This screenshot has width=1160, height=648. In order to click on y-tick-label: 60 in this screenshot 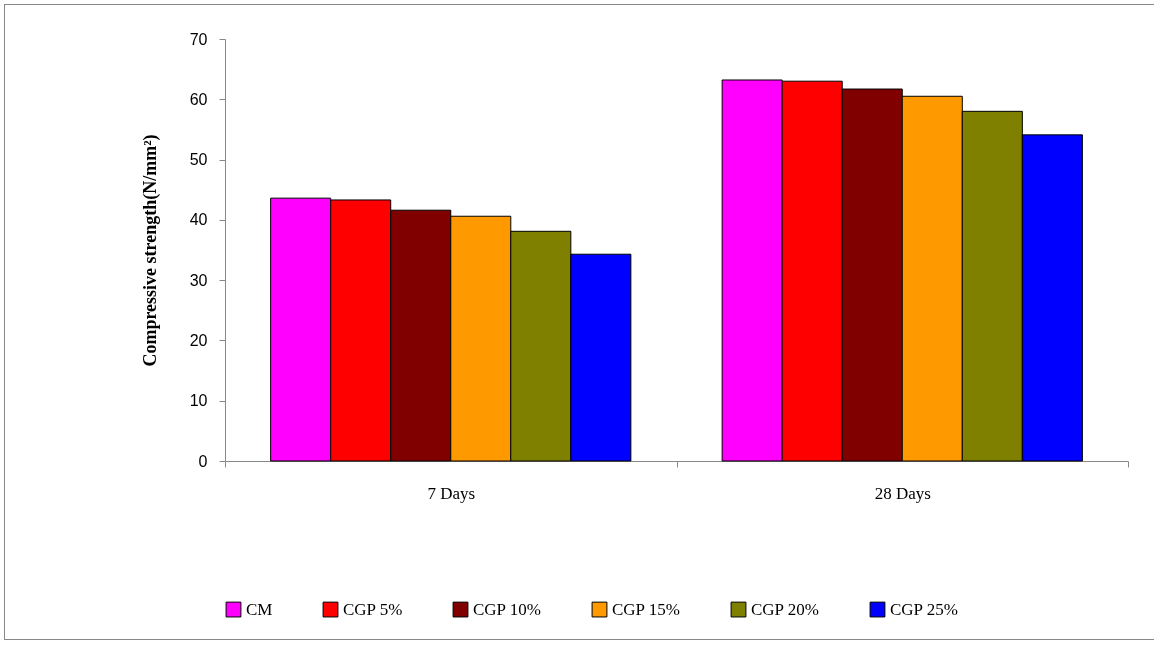, I will do `click(198, 99)`.